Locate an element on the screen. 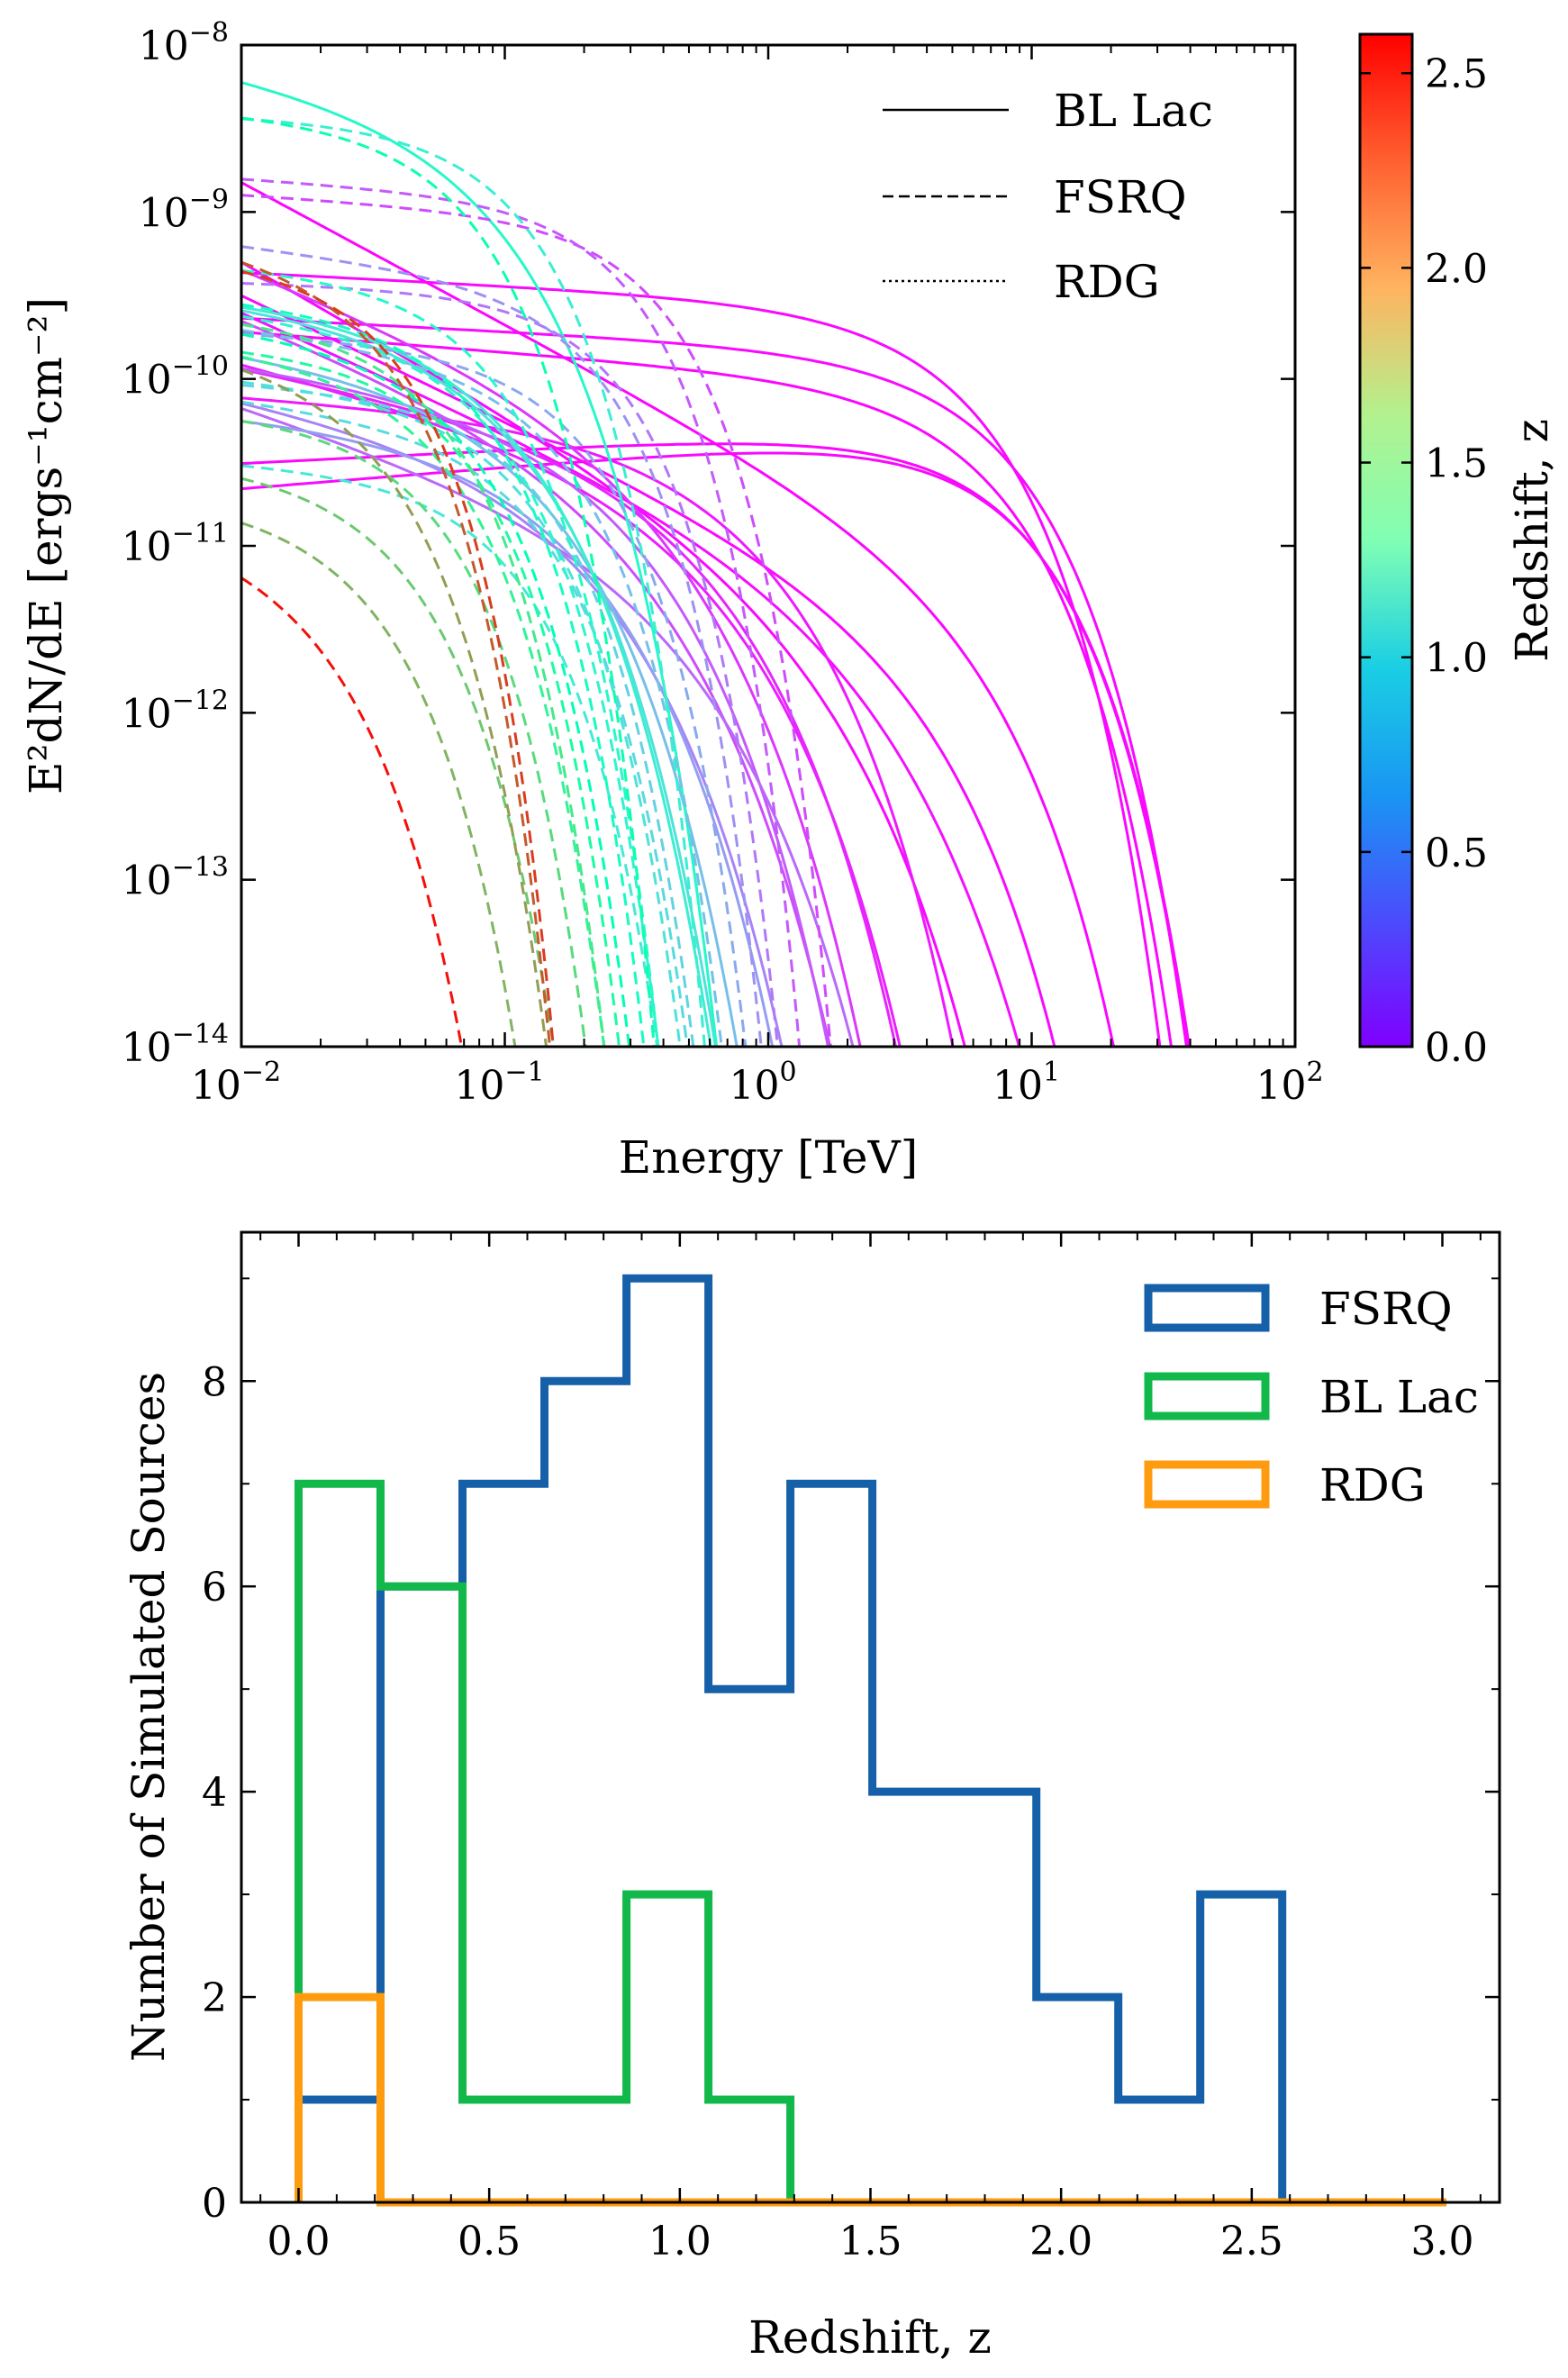 Image resolution: width=1568 pixels, height=2378 pixels. colorbar: 0.0 0.5 1.0 1.5 2.0 2.5 Redshift, z is located at coordinates (1458, 552).